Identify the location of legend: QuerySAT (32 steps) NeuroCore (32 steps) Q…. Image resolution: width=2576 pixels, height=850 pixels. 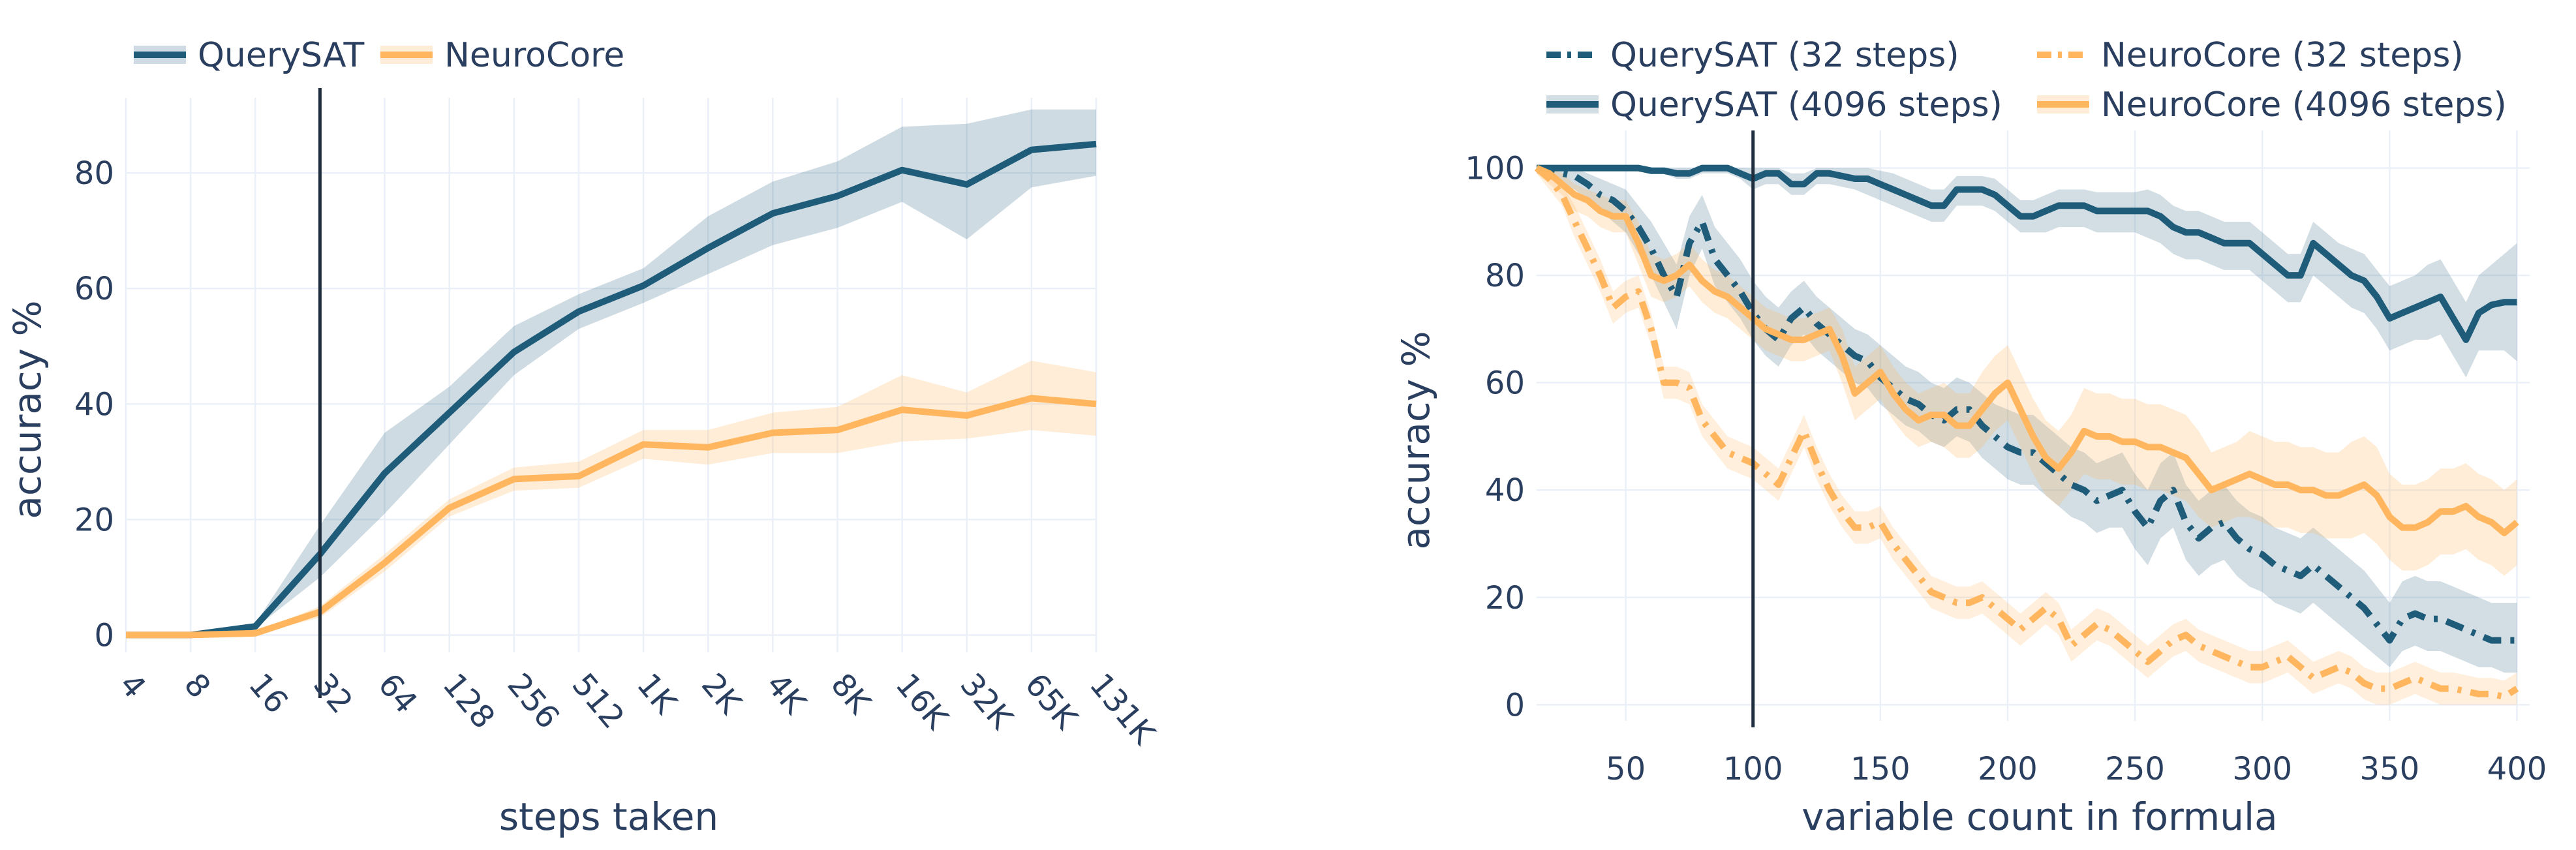
(2027, 80).